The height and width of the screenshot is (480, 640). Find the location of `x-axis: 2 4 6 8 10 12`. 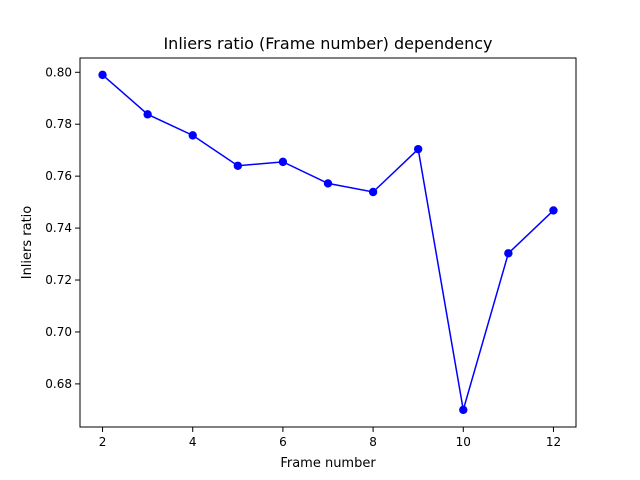

x-axis: 2 4 6 8 10 12 is located at coordinates (330, 438).